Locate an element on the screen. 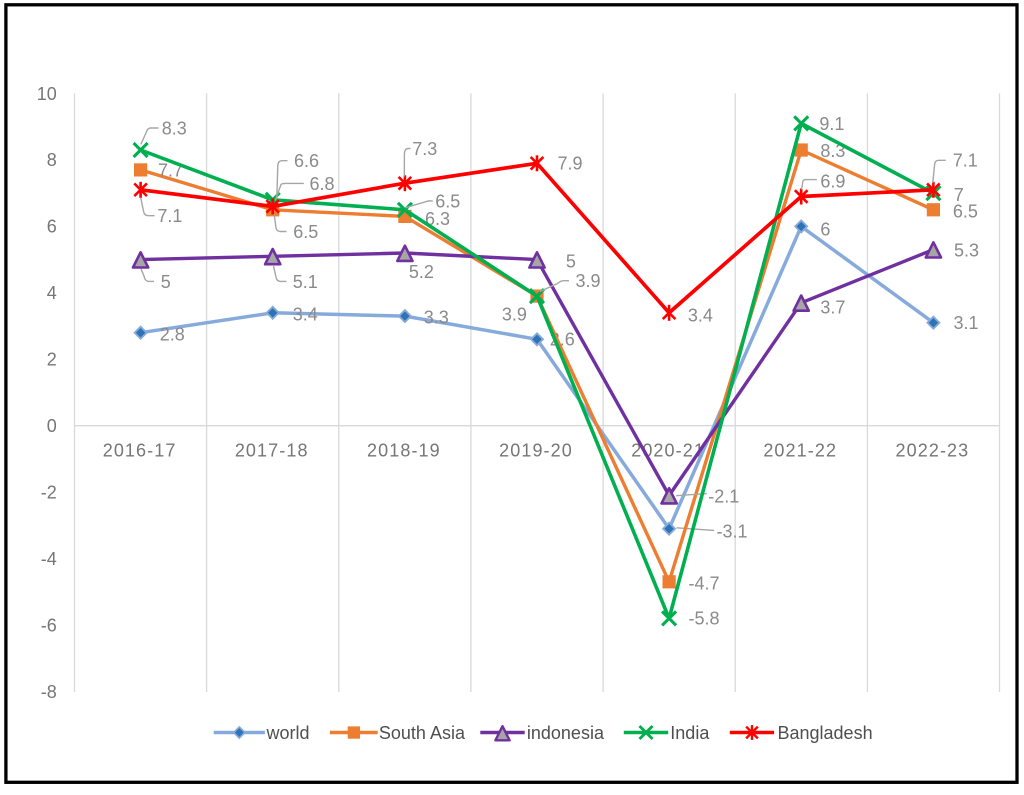  svg-text: India is located at coordinates (690, 733).